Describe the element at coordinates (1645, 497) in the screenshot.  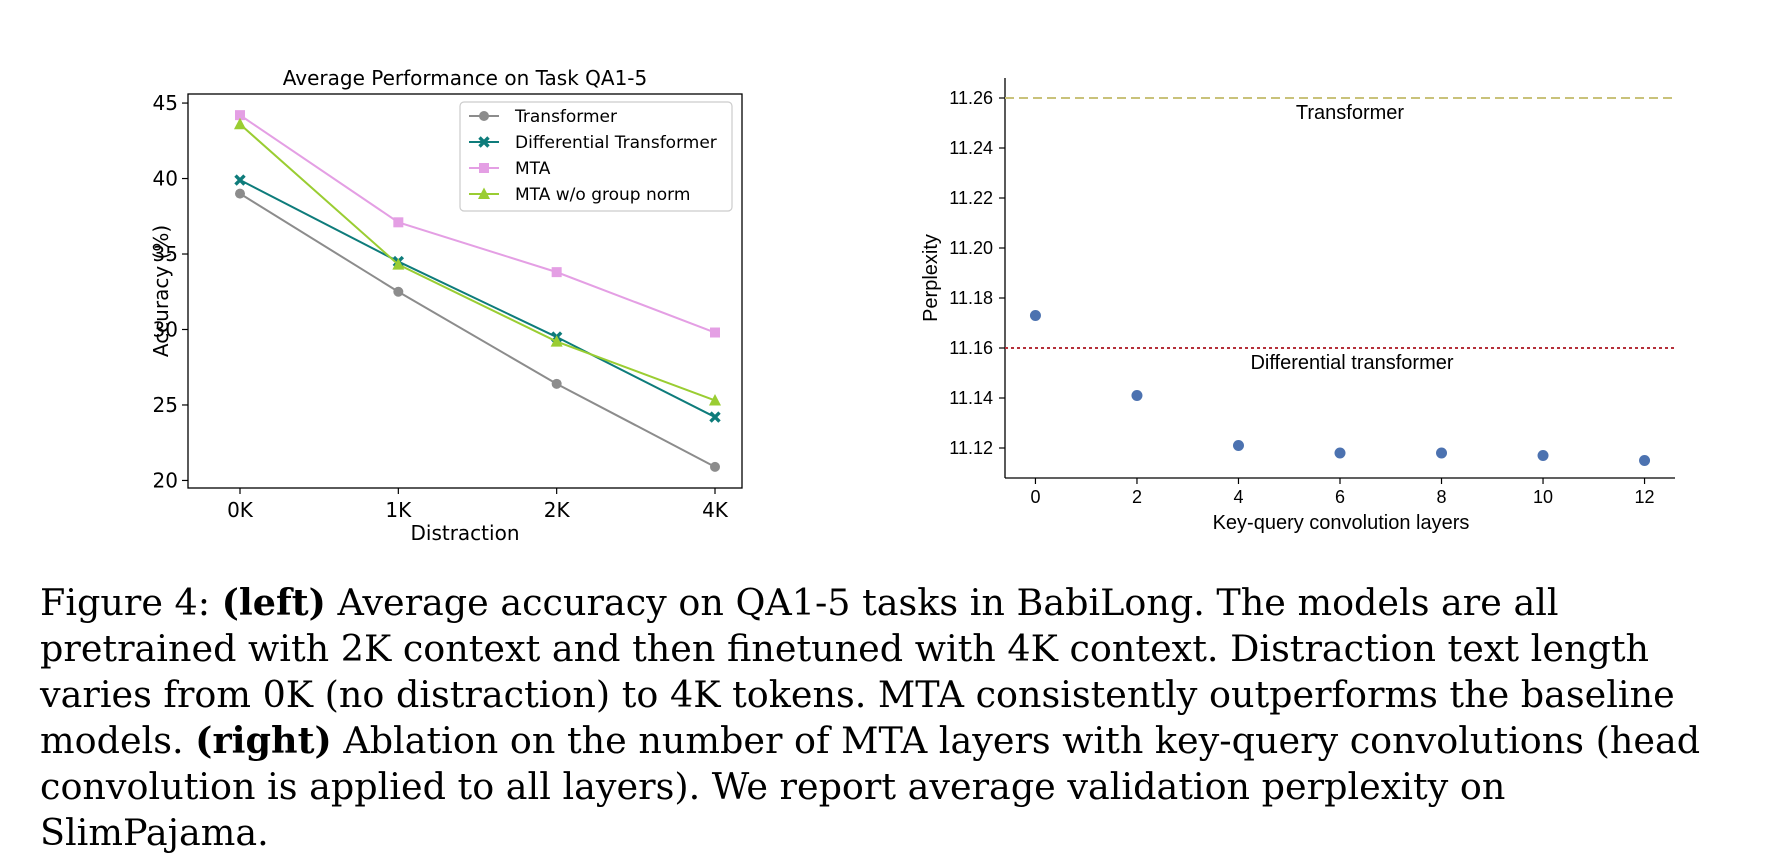
I see `right-xtick-label: 12` at that location.